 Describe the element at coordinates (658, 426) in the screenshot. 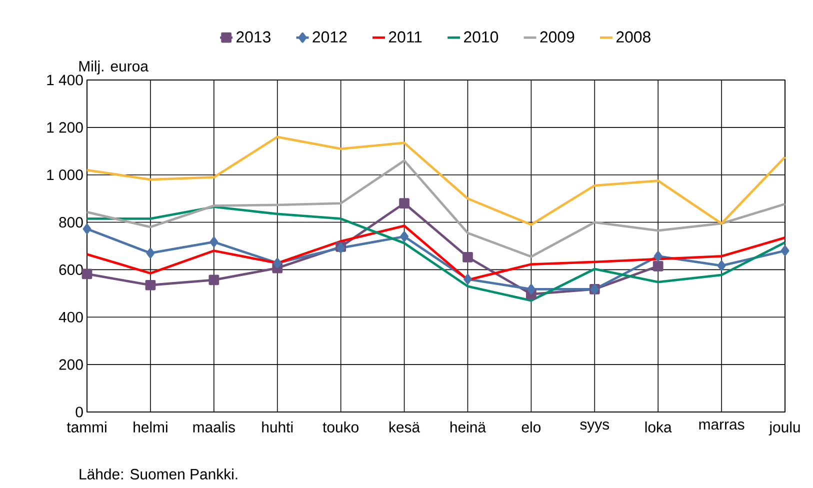

I see `x-tick-label: loka` at that location.